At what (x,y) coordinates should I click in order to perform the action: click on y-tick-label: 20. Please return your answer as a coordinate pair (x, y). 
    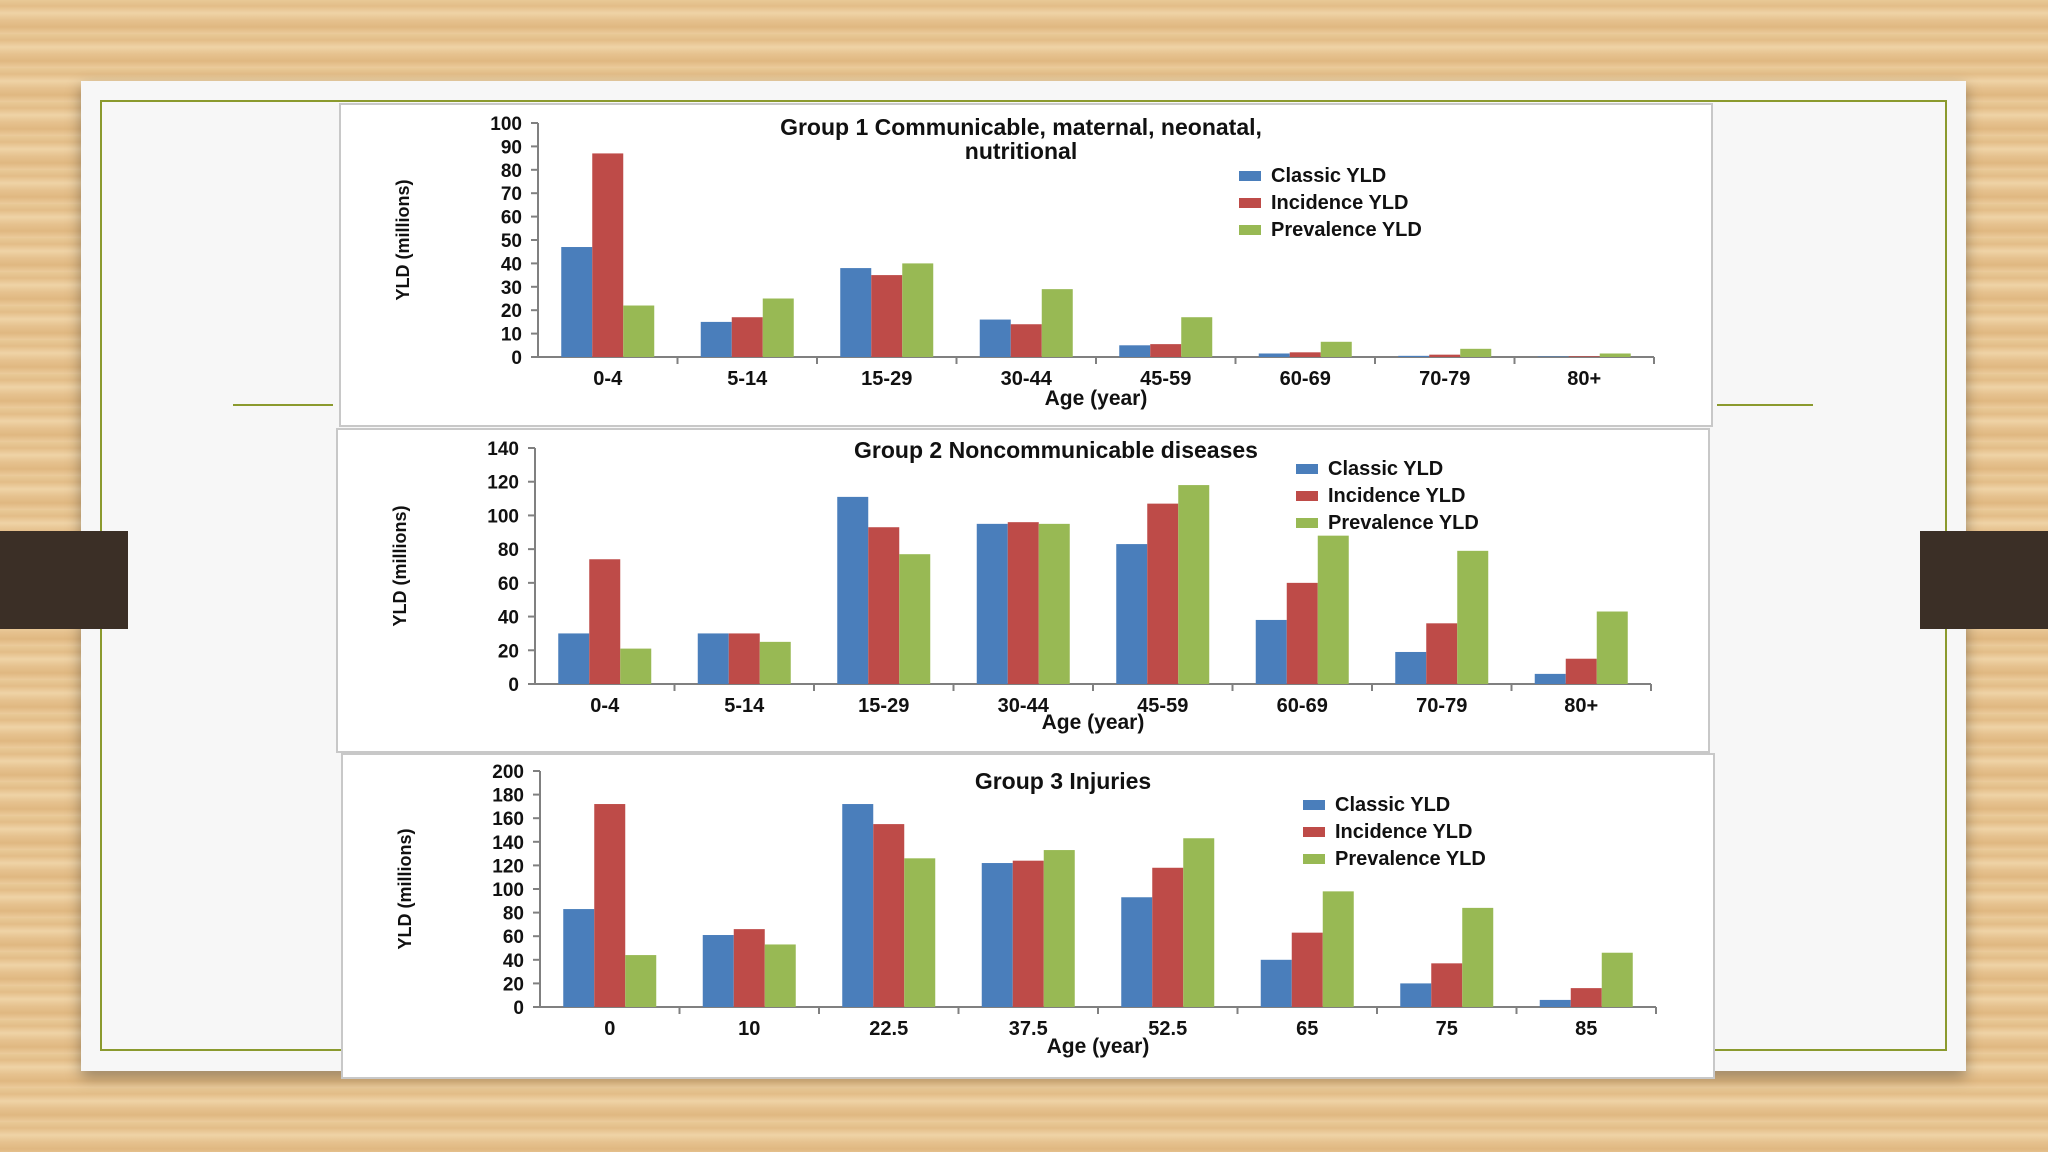
    Looking at the image, I should click on (511, 311).